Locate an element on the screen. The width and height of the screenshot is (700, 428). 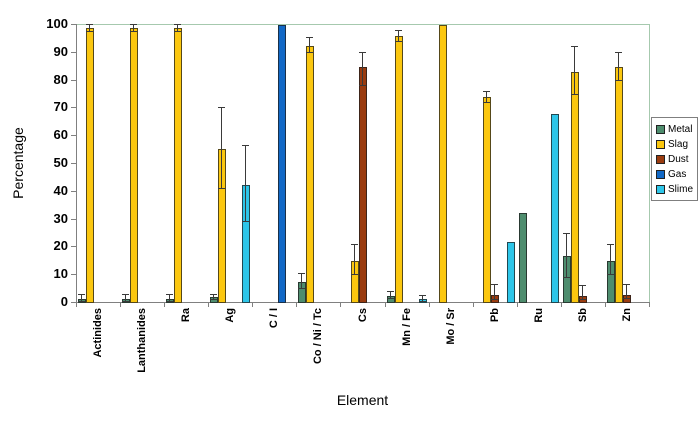
category-label-cell: Ra is located at coordinates (186, 351).